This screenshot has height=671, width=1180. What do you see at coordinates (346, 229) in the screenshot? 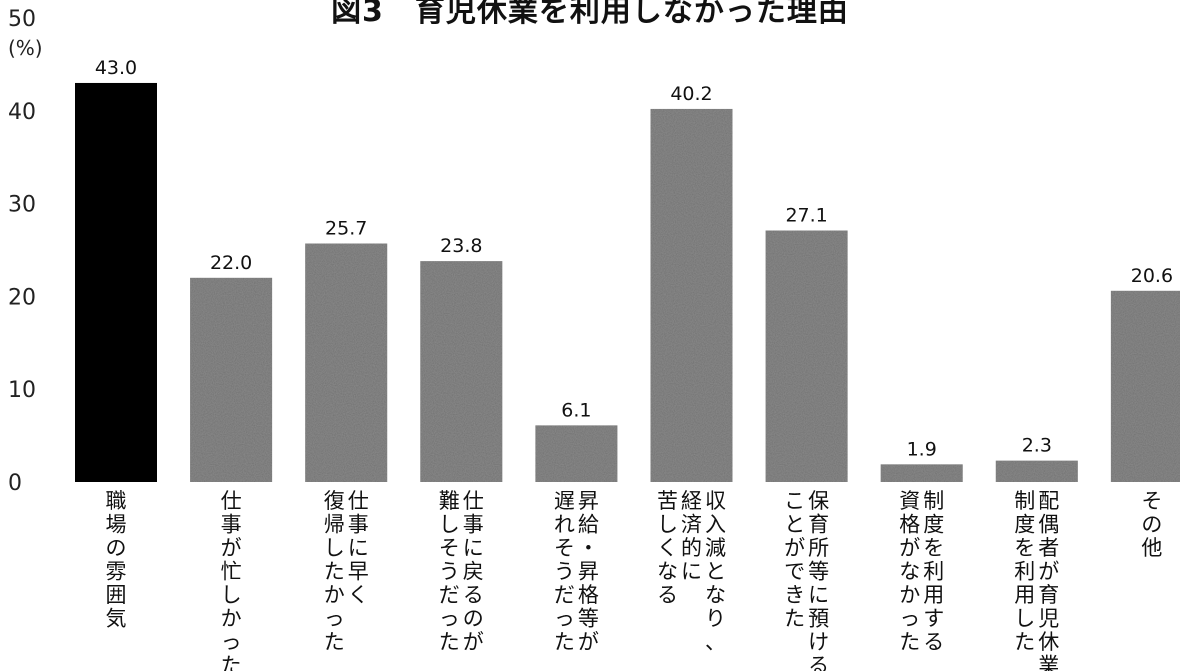
I see `data-label: 25.7` at bounding box center [346, 229].